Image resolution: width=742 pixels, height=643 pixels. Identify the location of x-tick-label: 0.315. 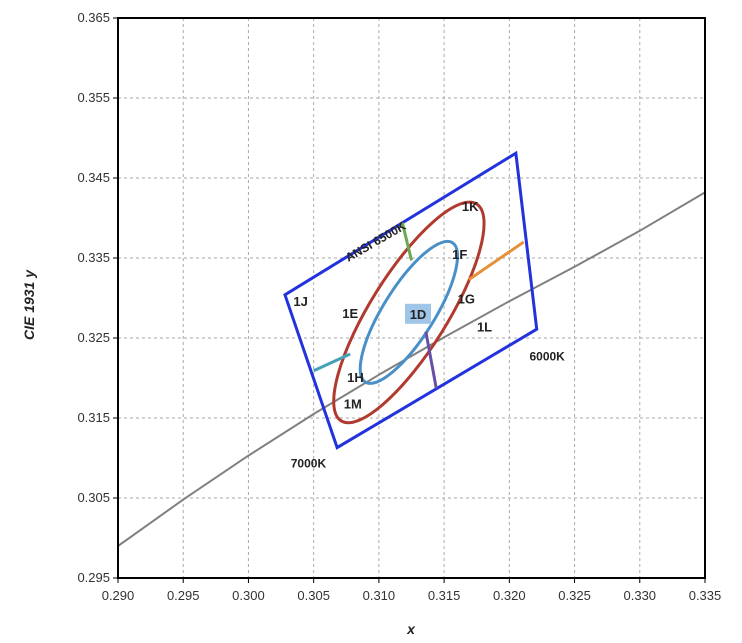
(444, 595).